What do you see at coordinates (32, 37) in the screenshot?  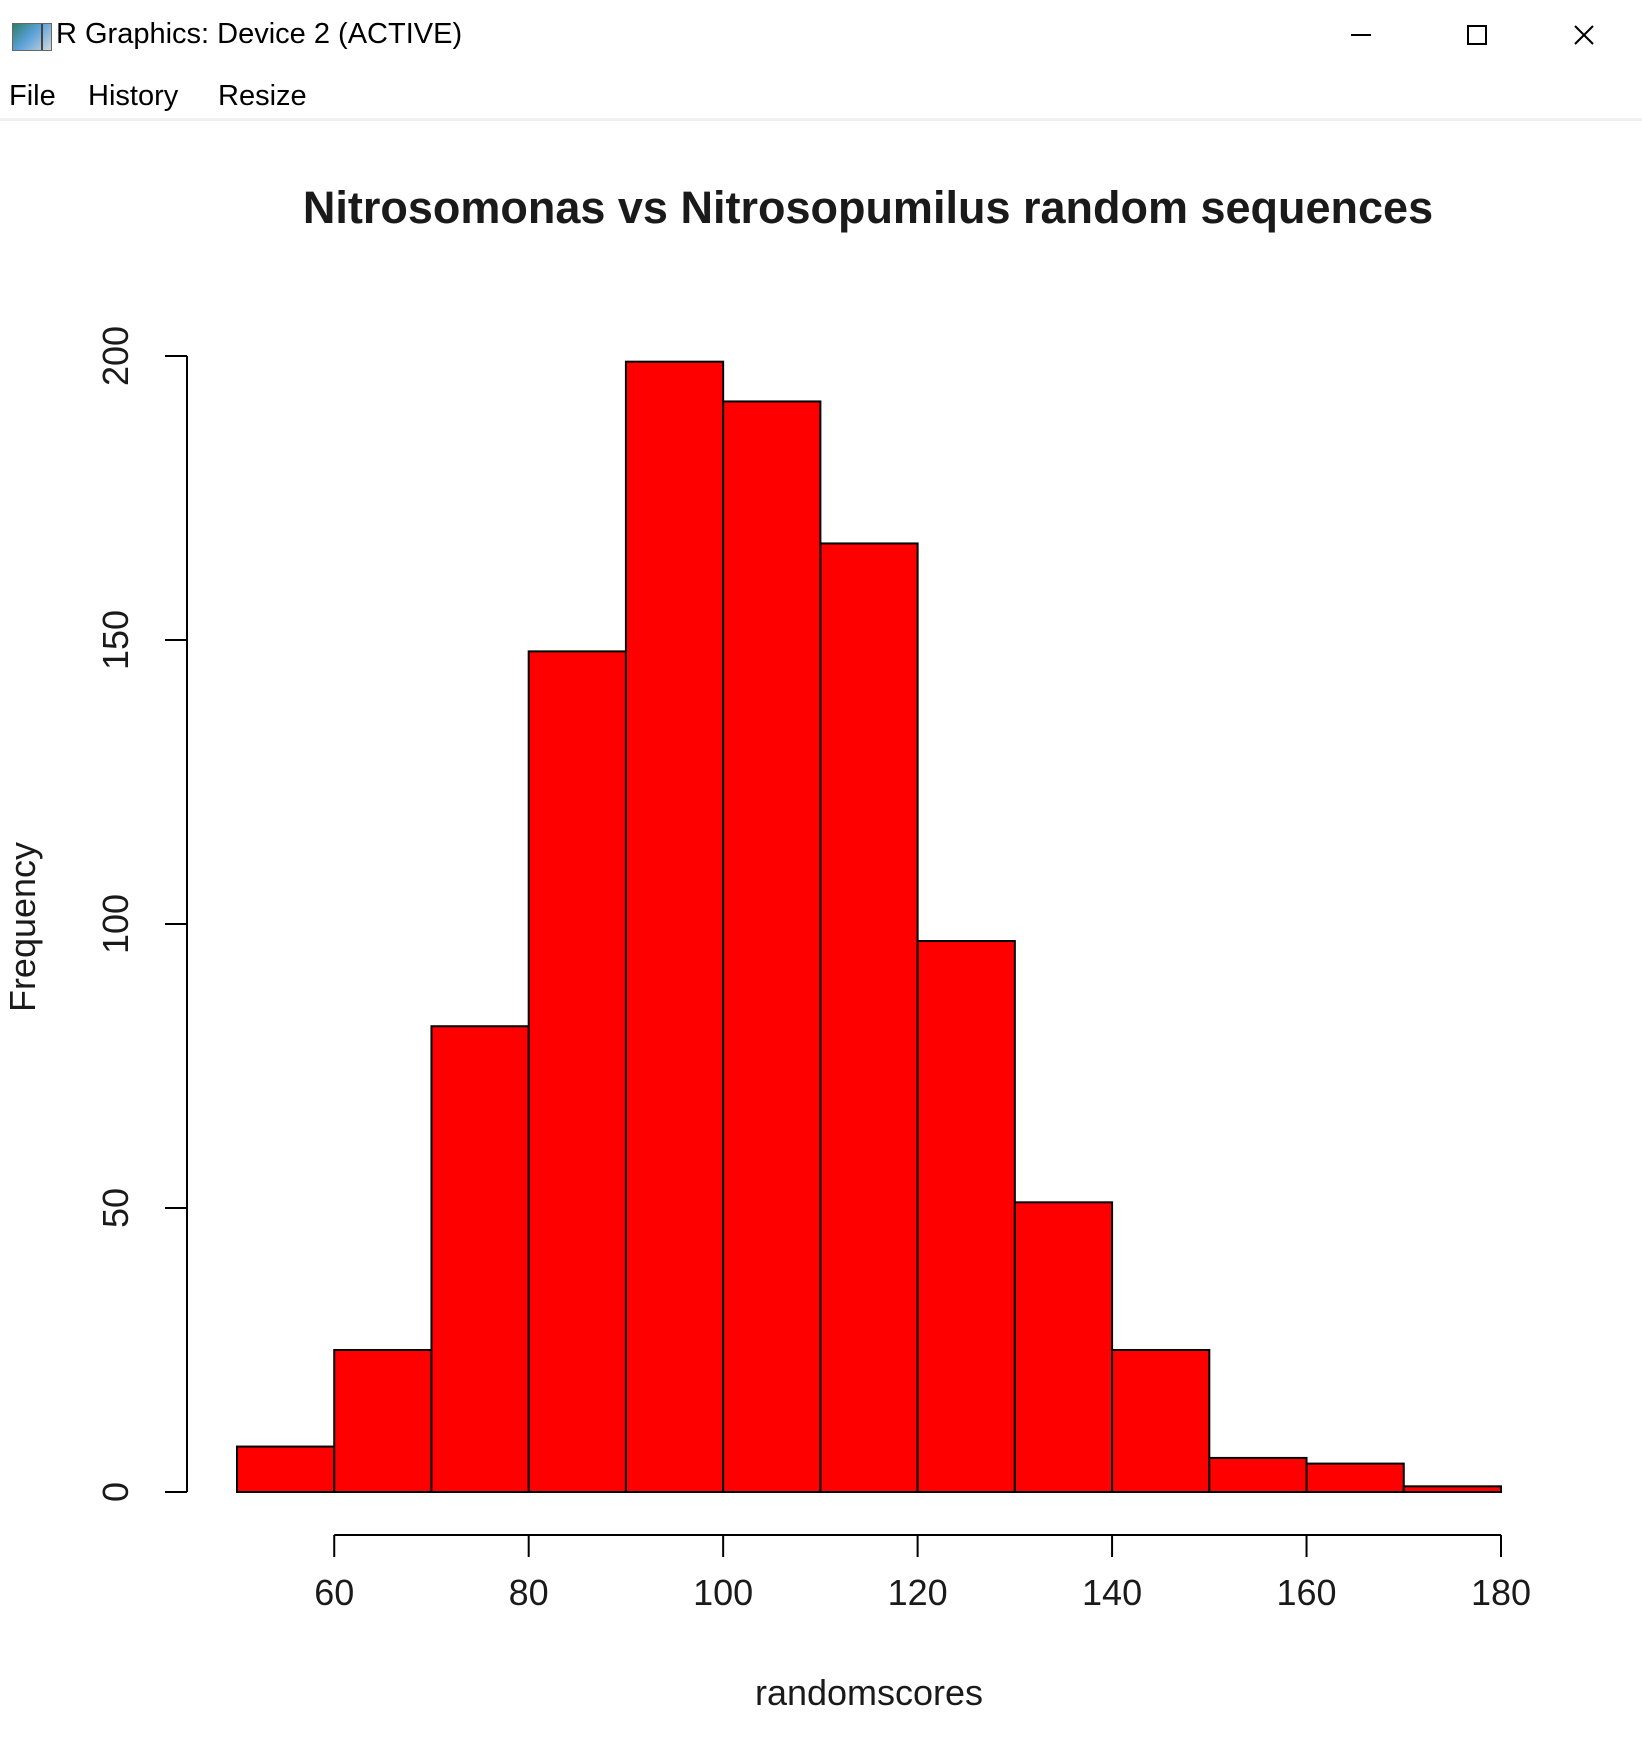 I see `r-graphics-icon` at bounding box center [32, 37].